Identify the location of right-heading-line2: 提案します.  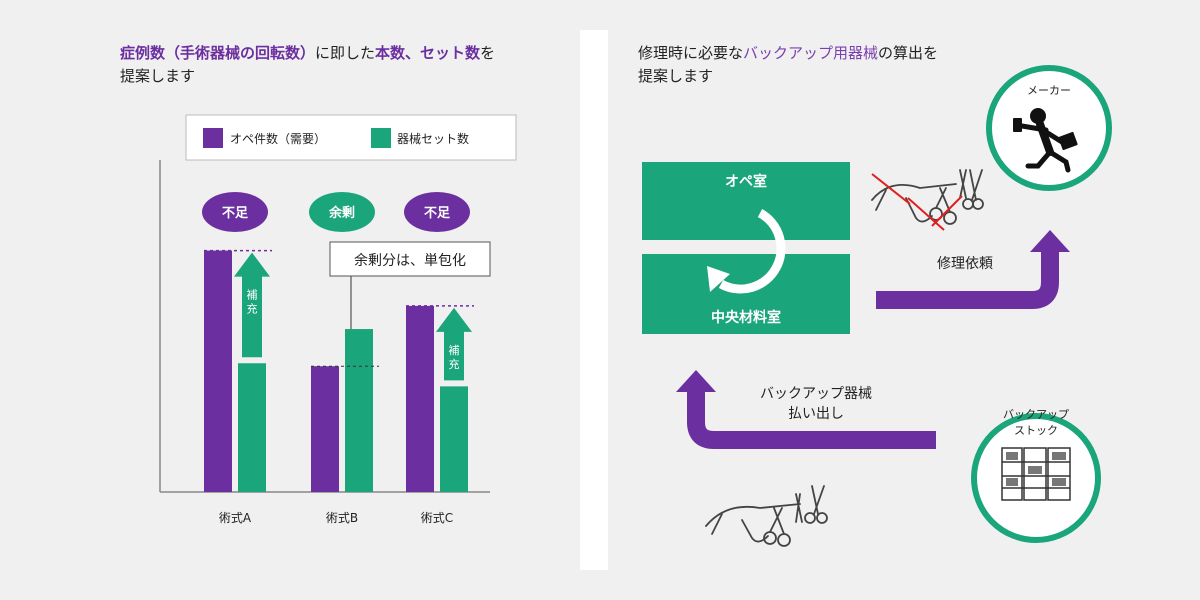
(676, 76).